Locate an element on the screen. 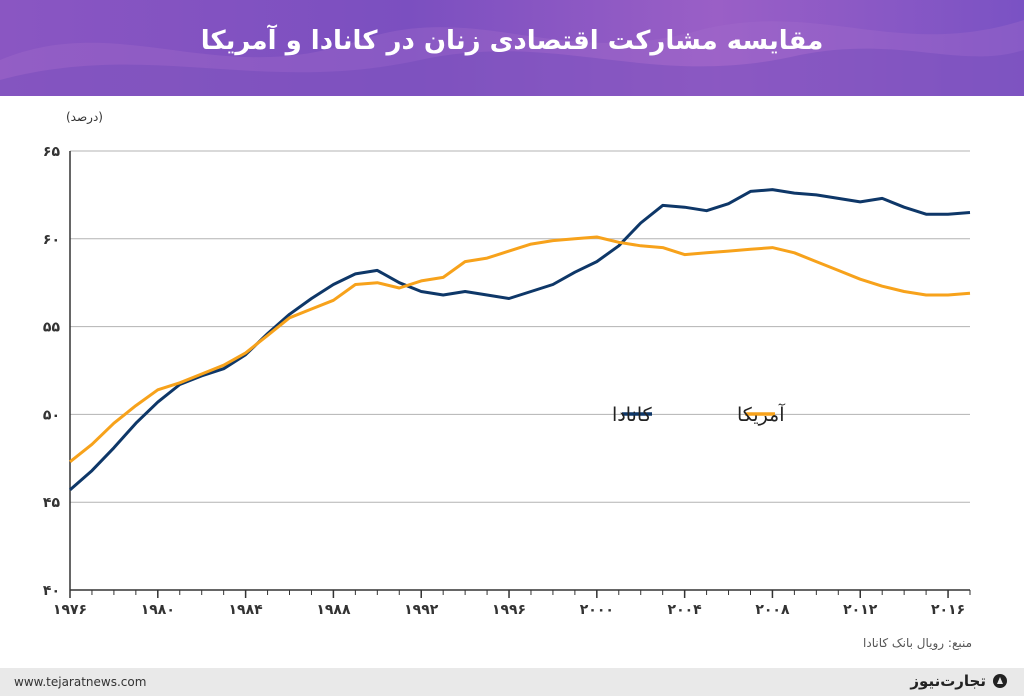 The width and height of the screenshot is (1024, 696). brand-name: تجارت‌نیوز is located at coordinates (948, 681).